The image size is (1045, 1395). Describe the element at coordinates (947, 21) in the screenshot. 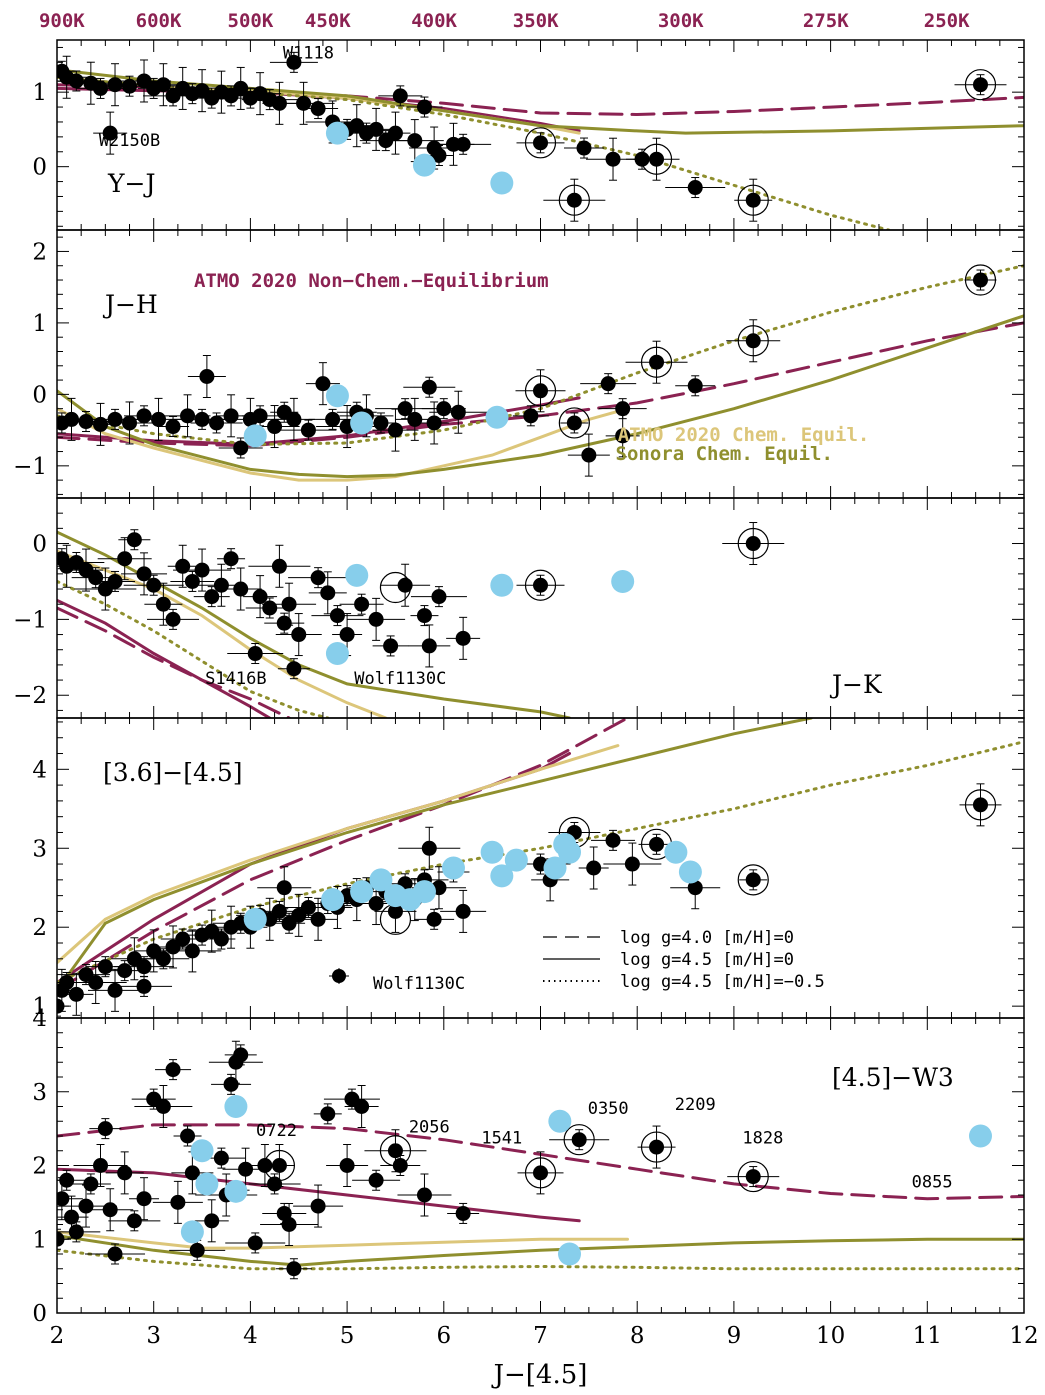

I see `temperature-tick-label: 250K` at that location.